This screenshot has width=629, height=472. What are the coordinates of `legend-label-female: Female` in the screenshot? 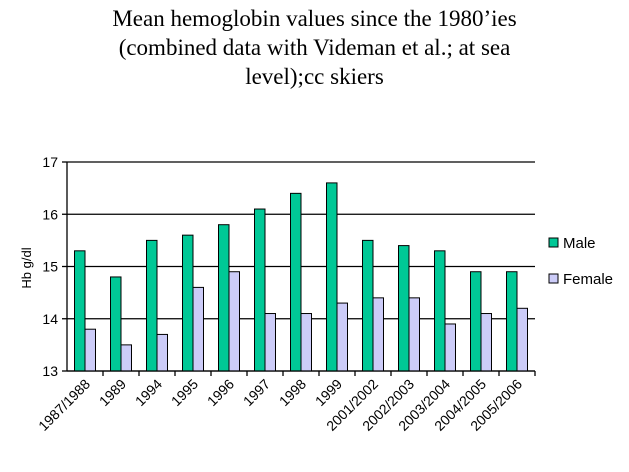 It's located at (588, 279).